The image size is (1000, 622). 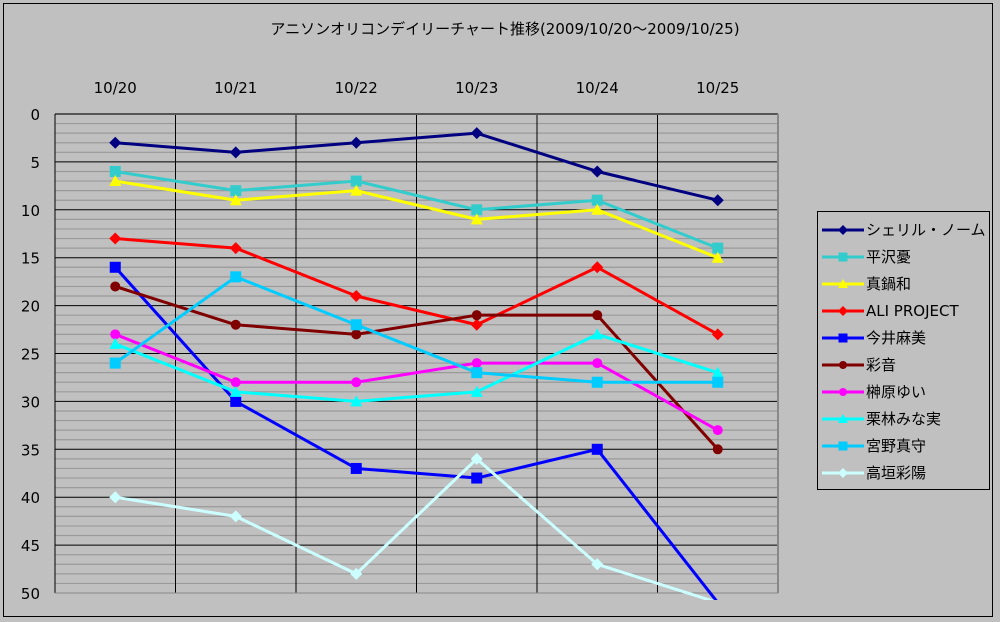 I want to click on y-tick-label: 40, so click(x=30, y=498).